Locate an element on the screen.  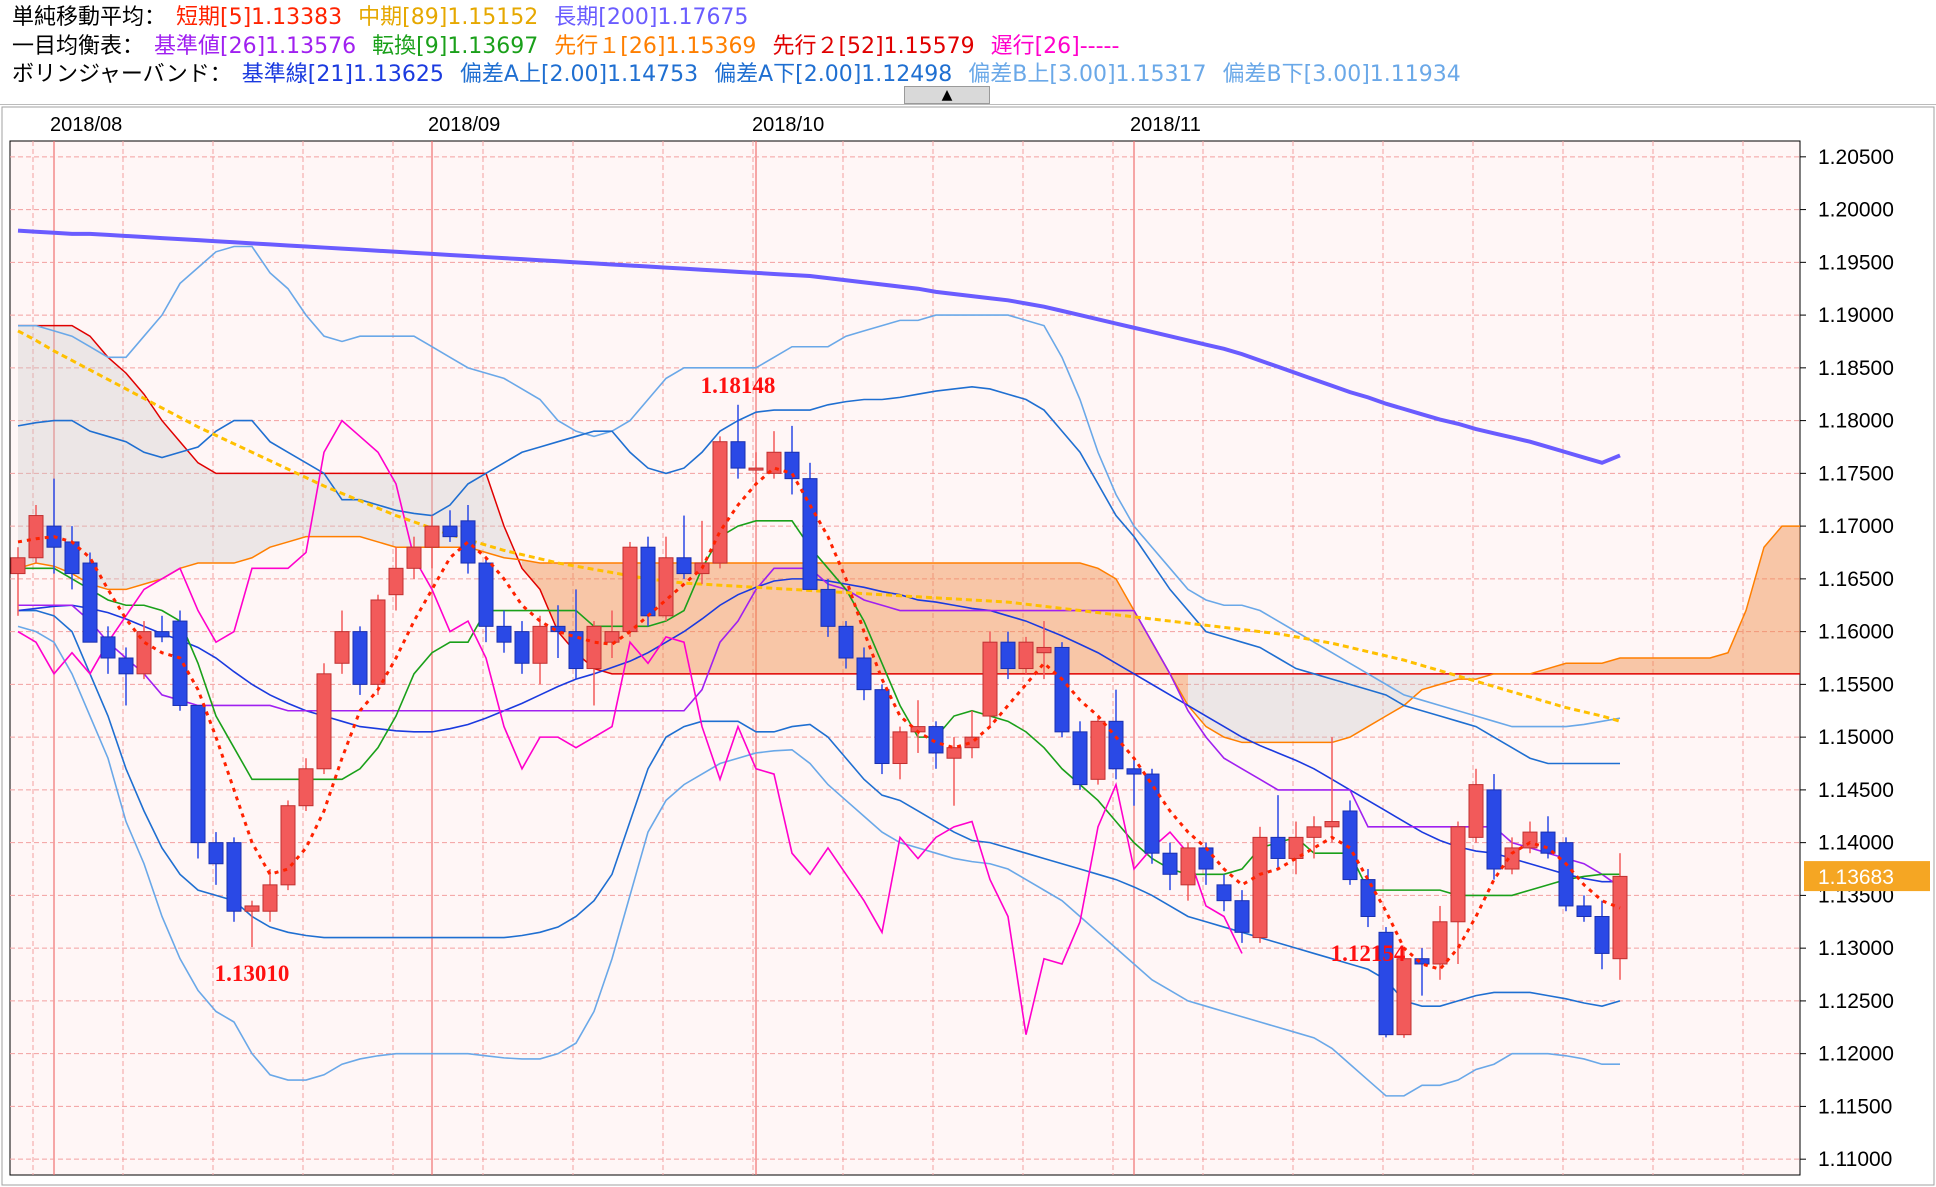
y-tick-label: 1.16500 is located at coordinates (1856, 579).